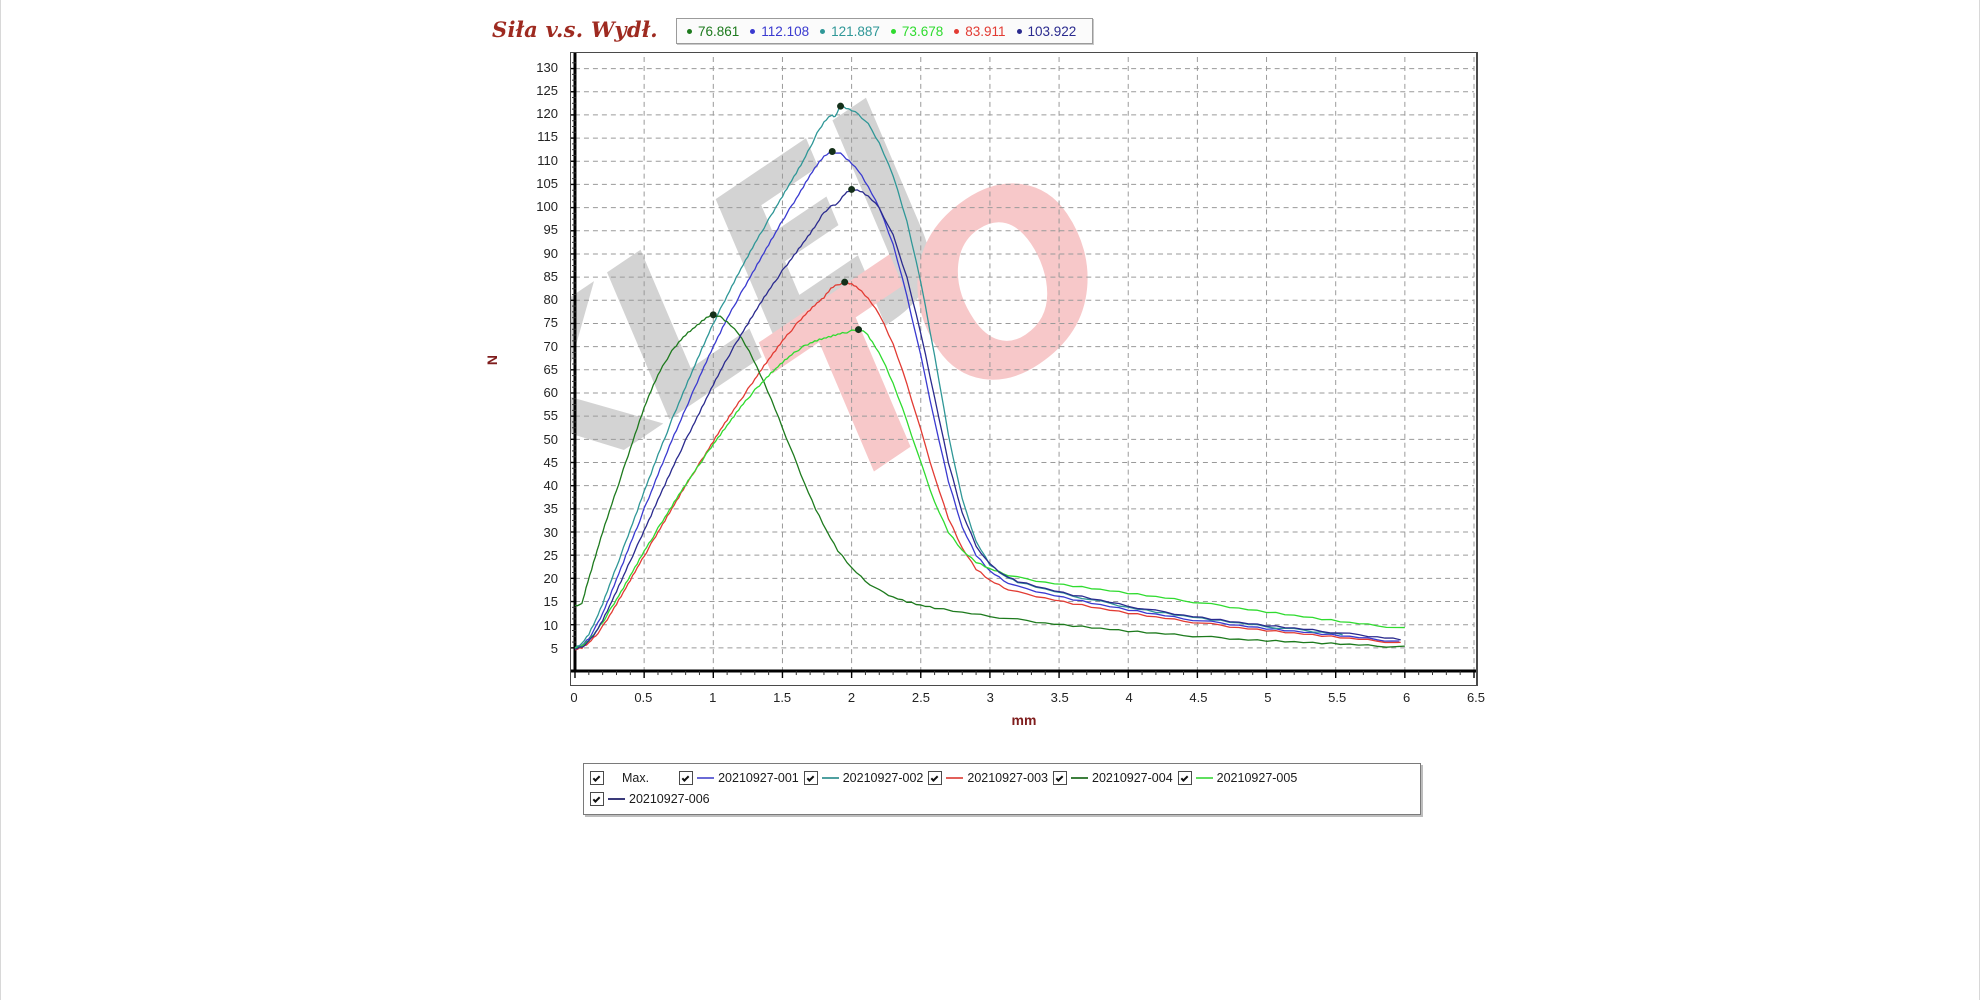 The width and height of the screenshot is (1980, 1000). I want to click on max-value-label-2: 121.887, so click(855, 31).